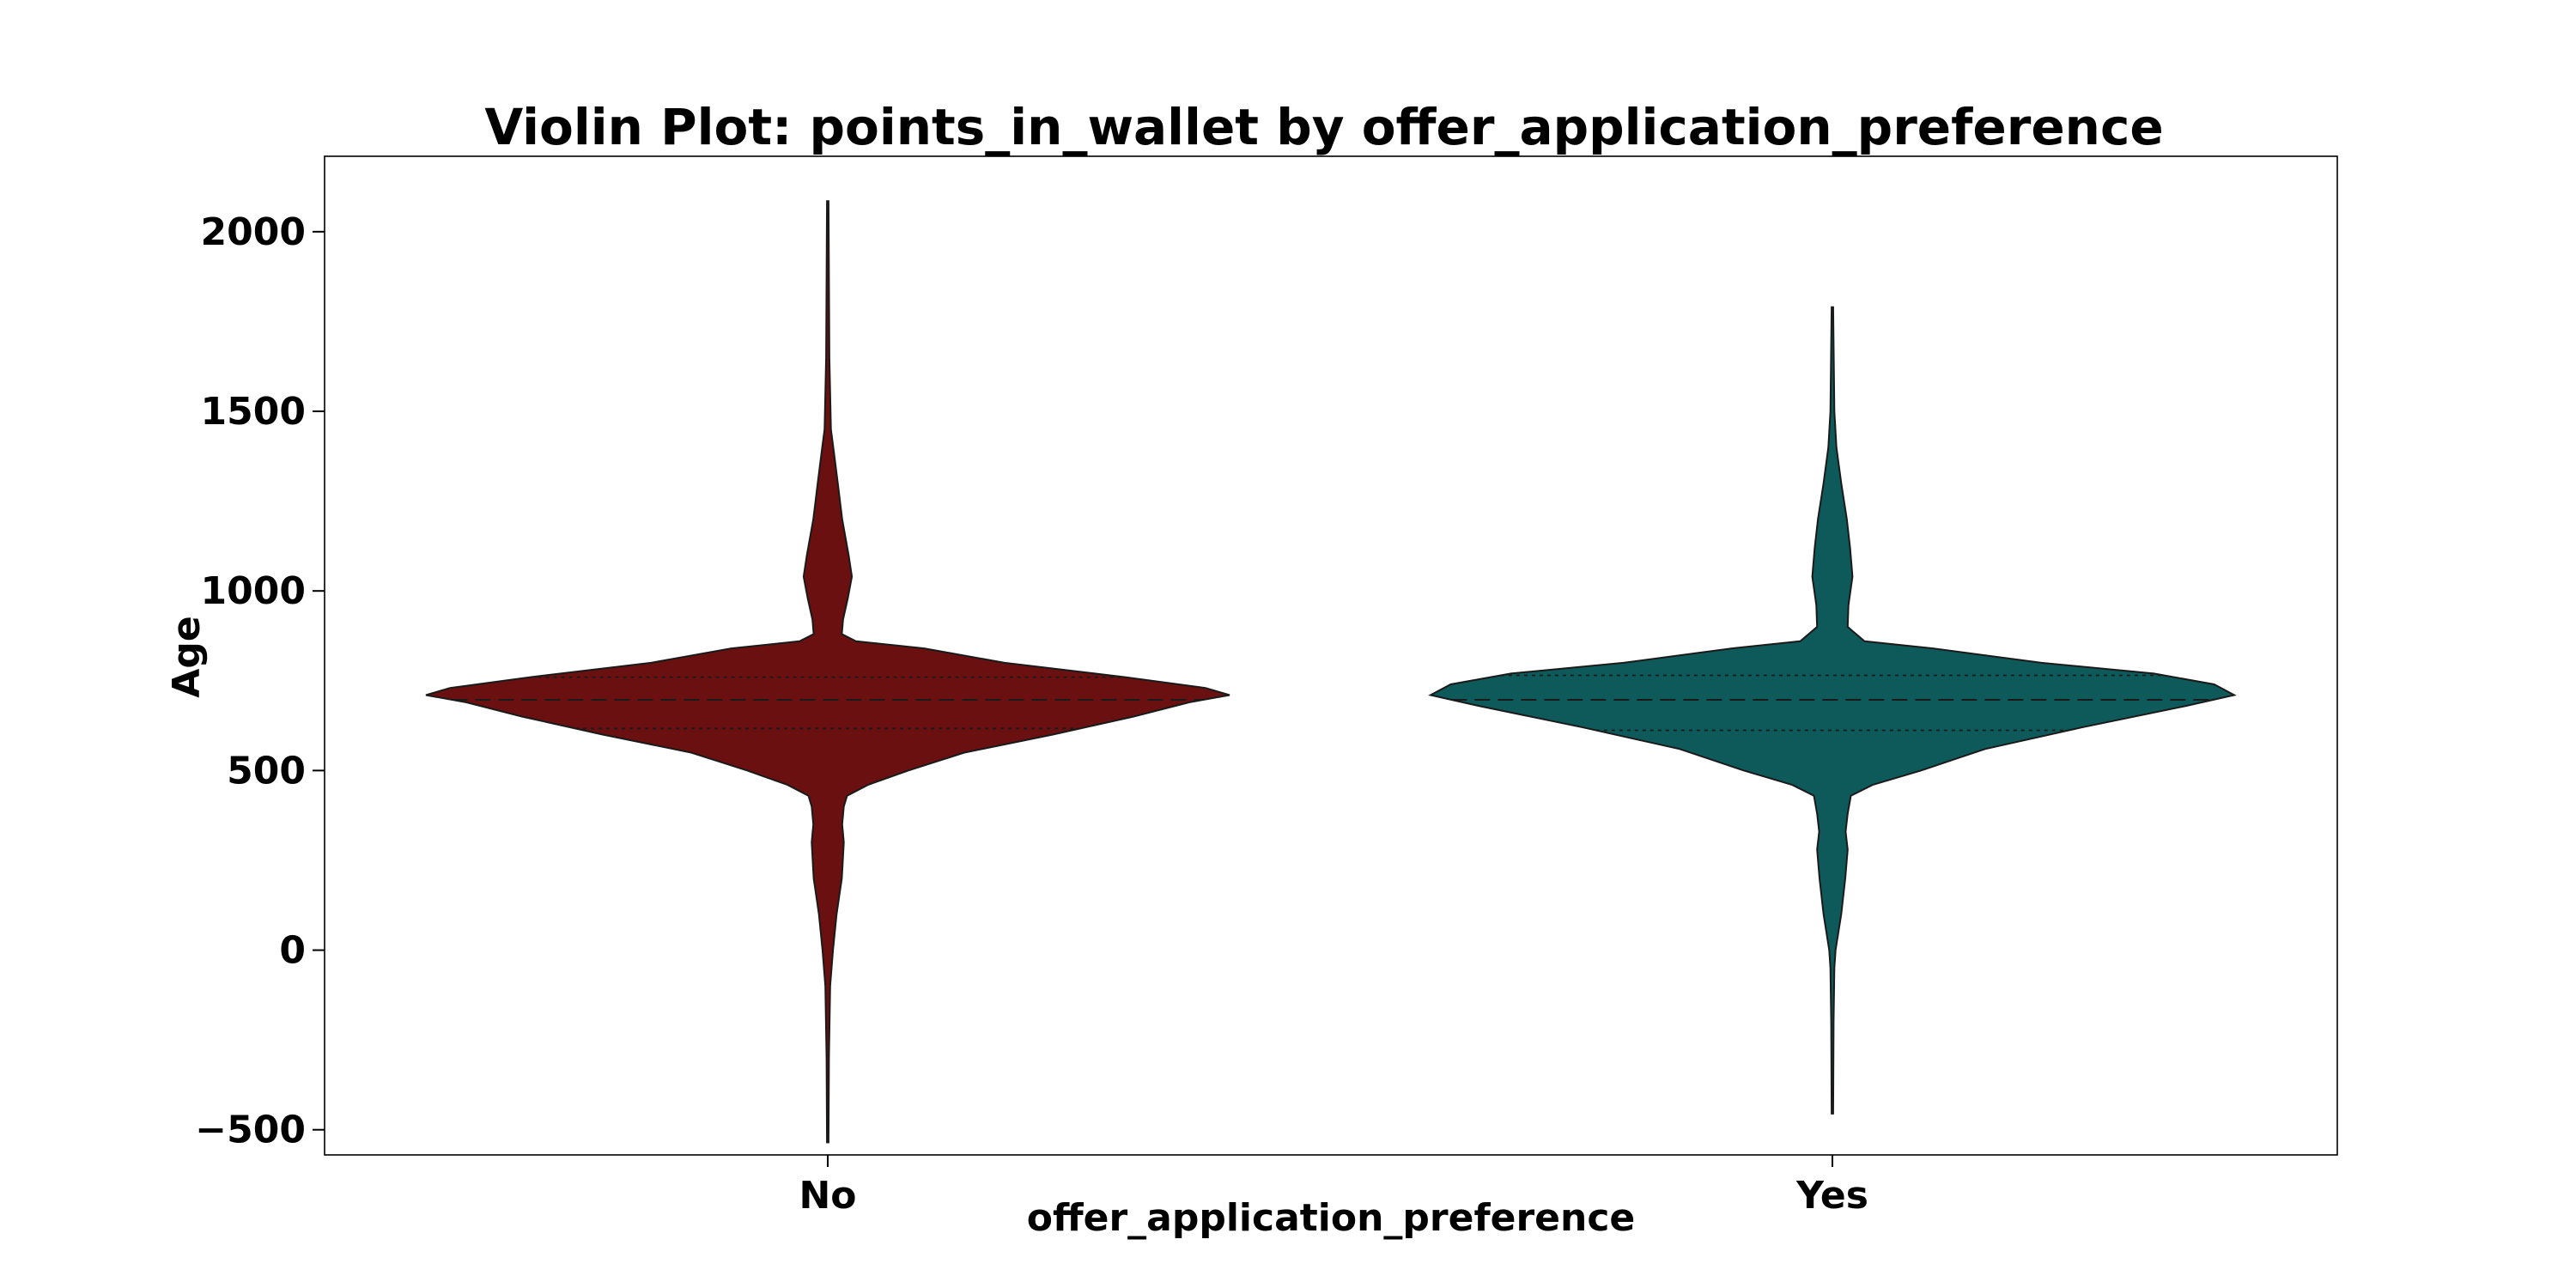  What do you see at coordinates (1331, 1218) in the screenshot?
I see `x-axis-label: offer_application_preference` at bounding box center [1331, 1218].